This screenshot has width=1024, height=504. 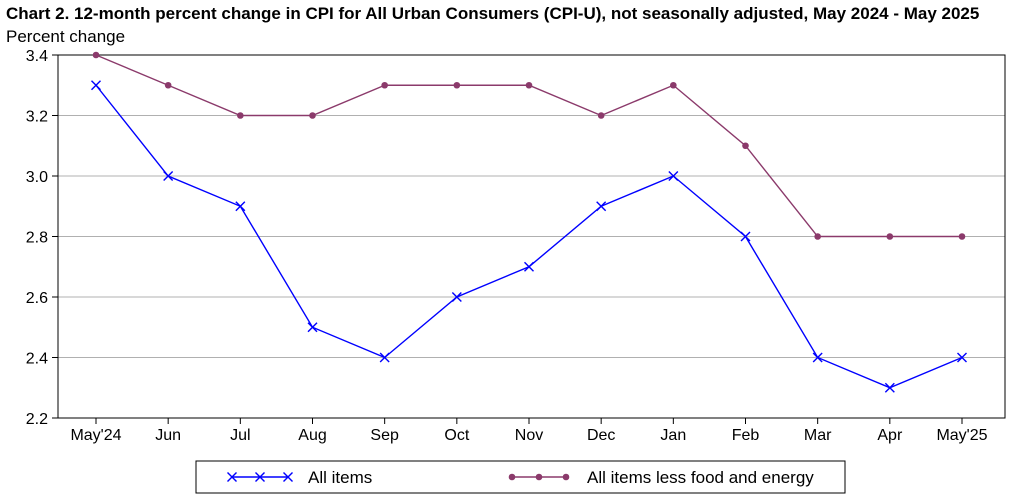 I want to click on x-tick-label: Nov, so click(x=529, y=435).